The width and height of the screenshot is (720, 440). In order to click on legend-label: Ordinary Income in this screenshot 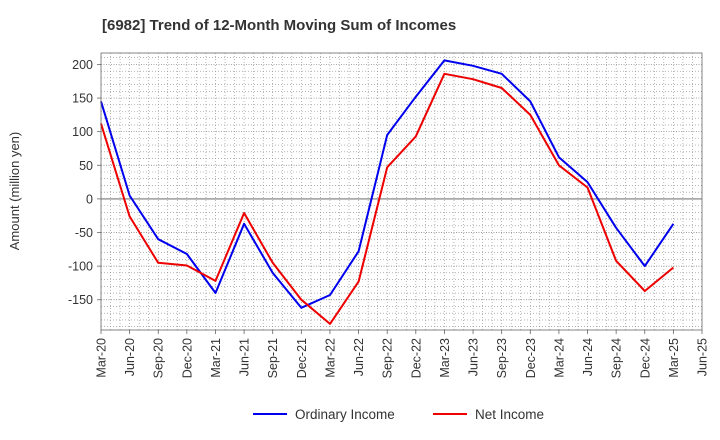, I will do `click(345, 414)`.